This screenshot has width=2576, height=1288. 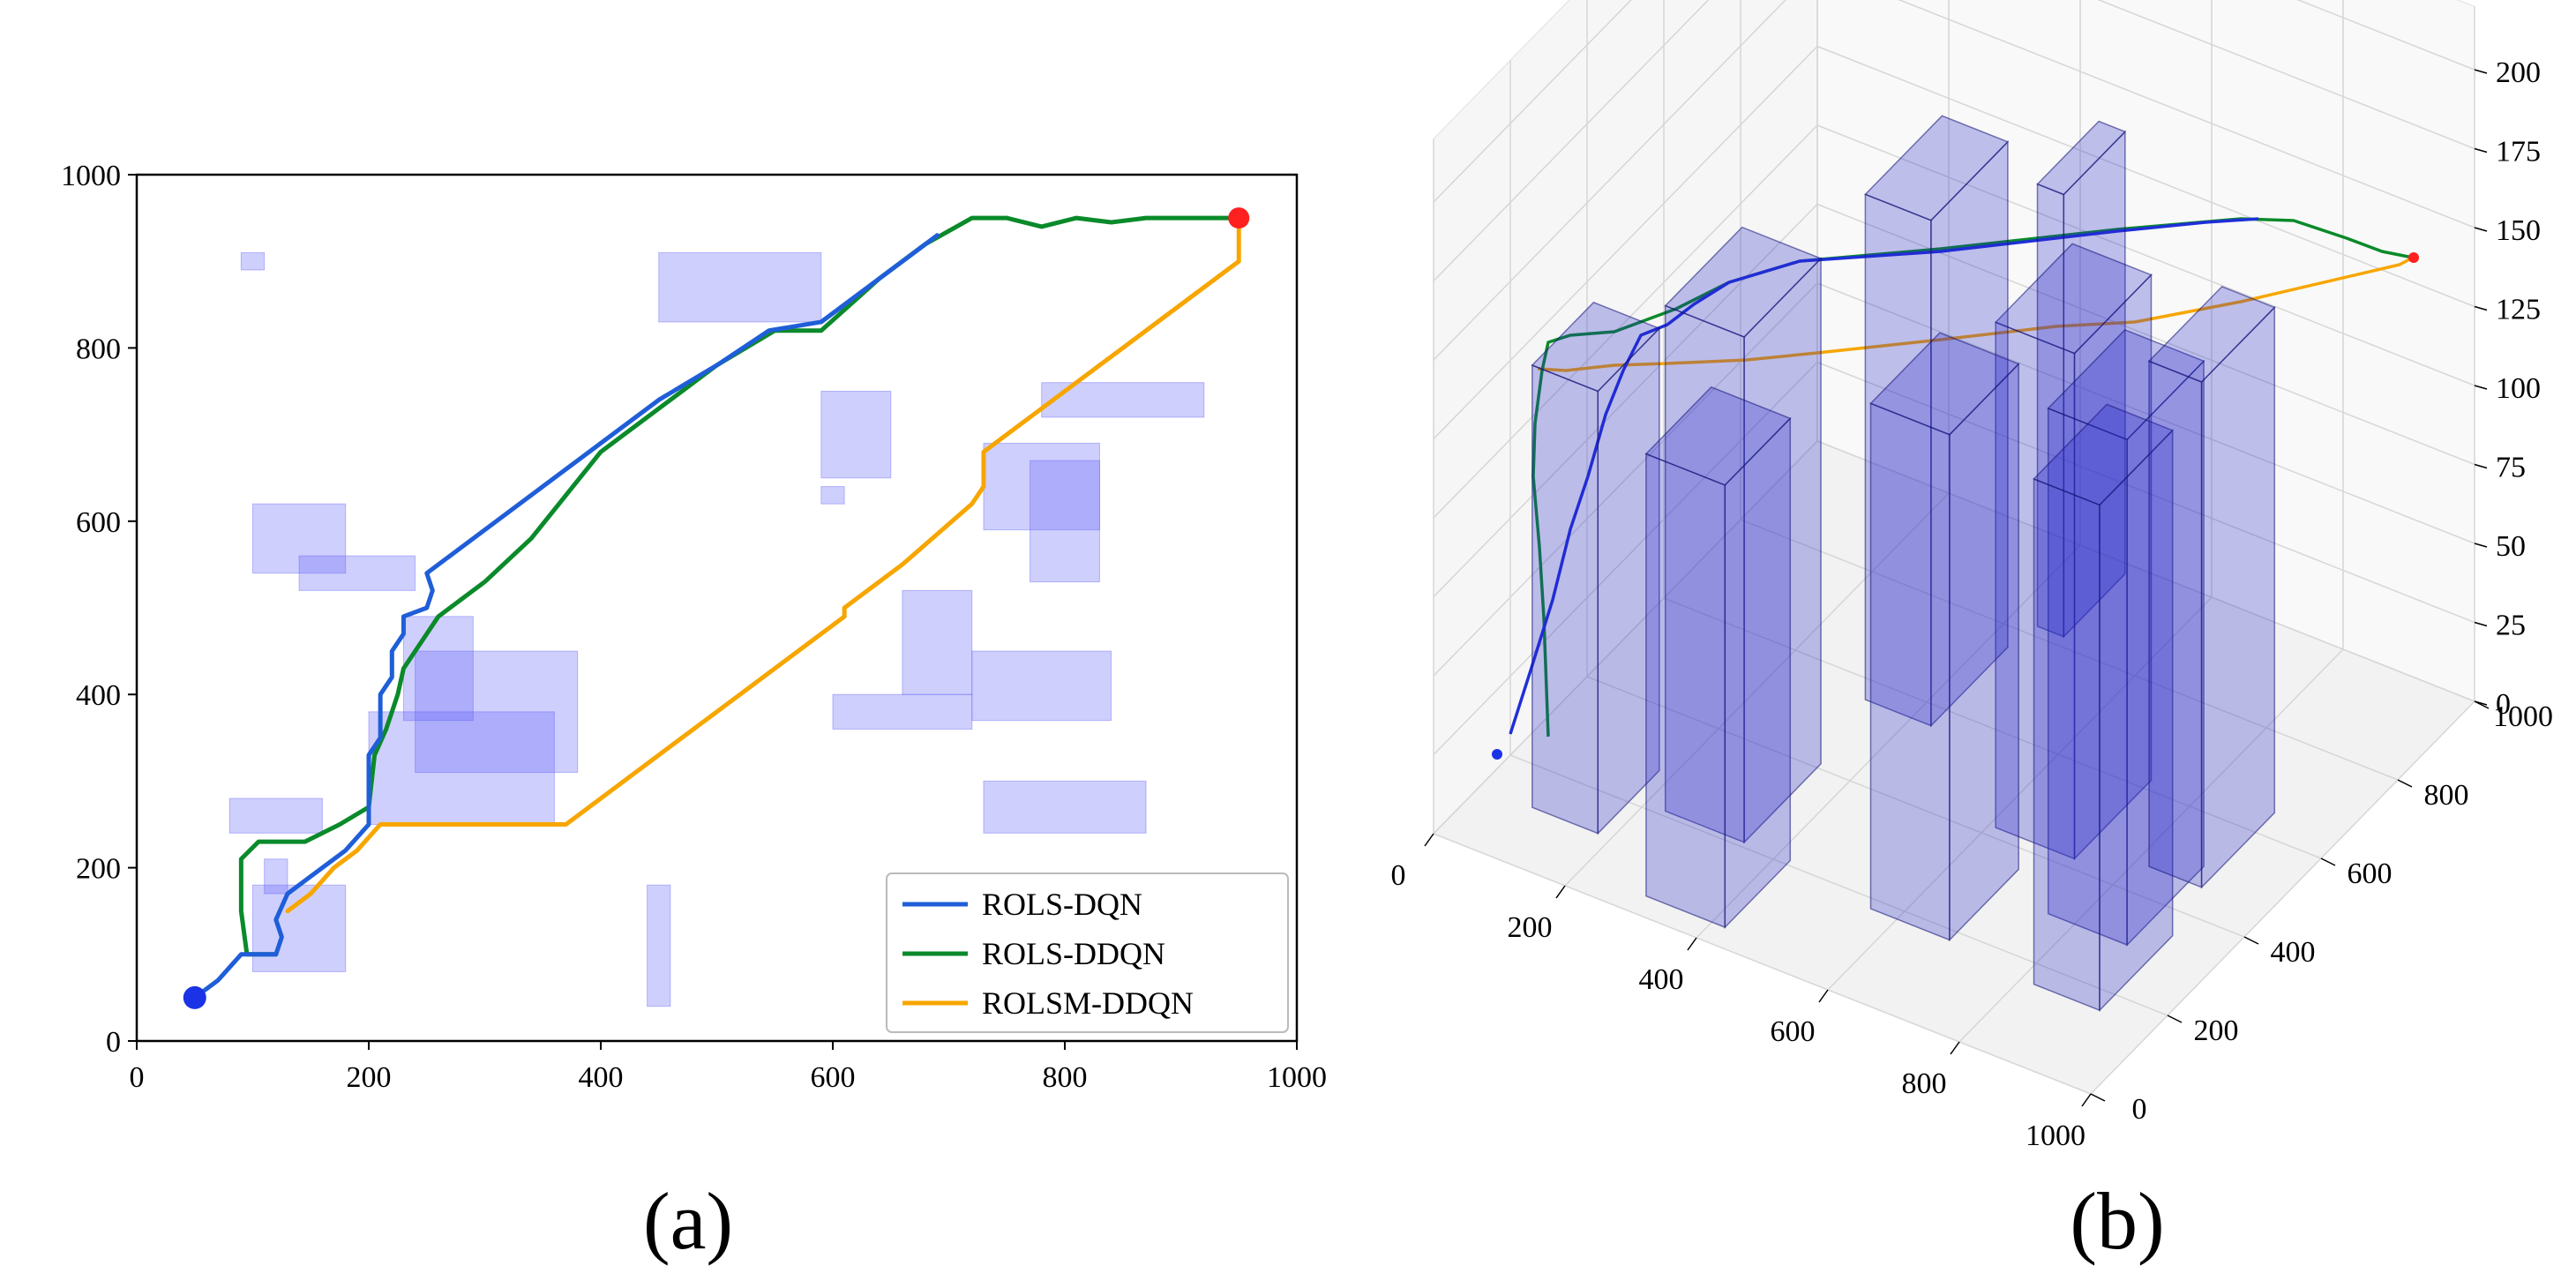 What do you see at coordinates (2519, 389) in the screenshot?
I see `z-tick-label: 100` at bounding box center [2519, 389].